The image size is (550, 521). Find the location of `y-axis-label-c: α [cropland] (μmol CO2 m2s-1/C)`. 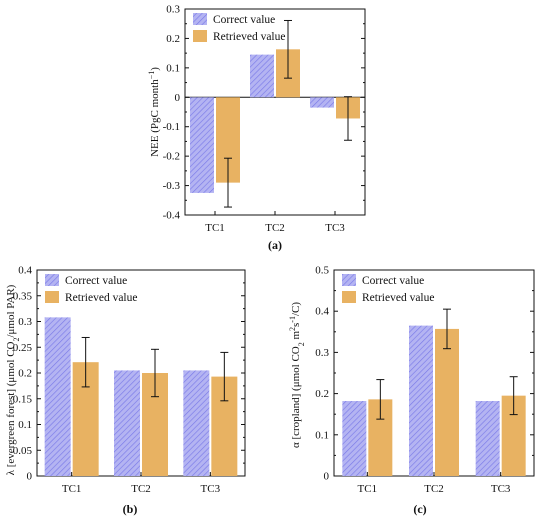

y-axis-label-c: α [cropland] (μmol CO2 m2s-1/C) is located at coordinates (297, 375).